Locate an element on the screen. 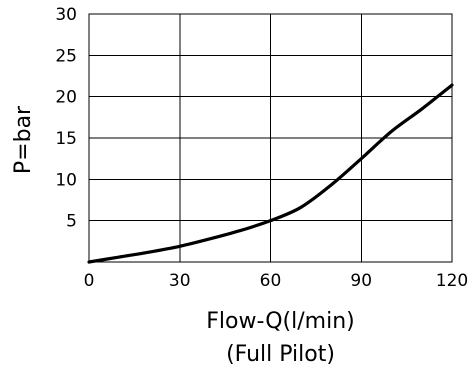 Image resolution: width=473 pixels, height=367 pixels. y-tick-label: 20 is located at coordinates (66, 98).